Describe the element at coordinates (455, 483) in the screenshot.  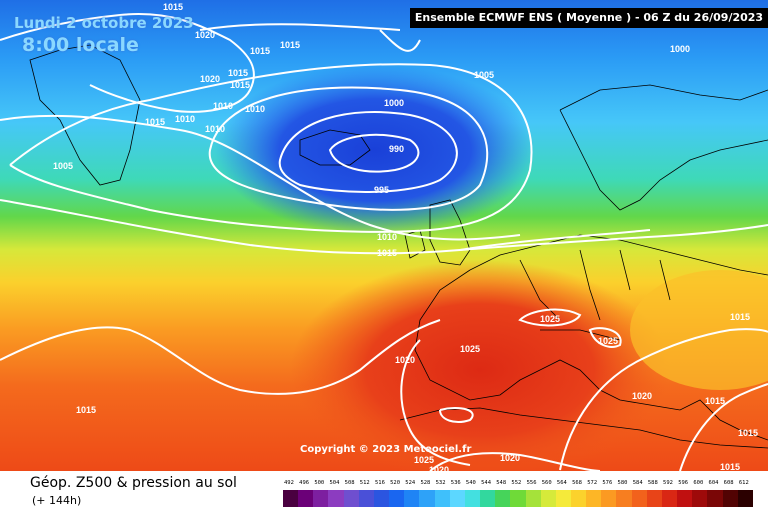
I see `scale-label: 536` at that location.